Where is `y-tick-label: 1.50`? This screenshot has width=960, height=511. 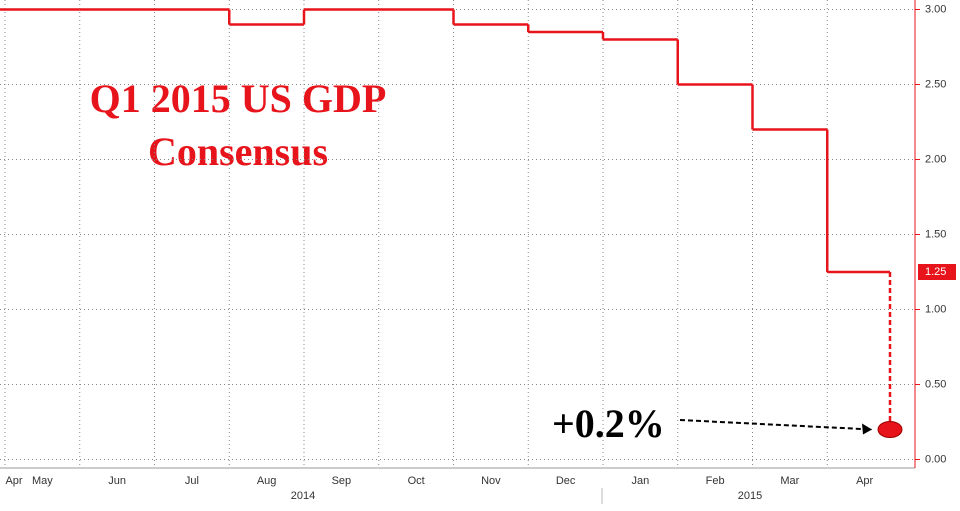
y-tick-label: 1.50 is located at coordinates (935, 234).